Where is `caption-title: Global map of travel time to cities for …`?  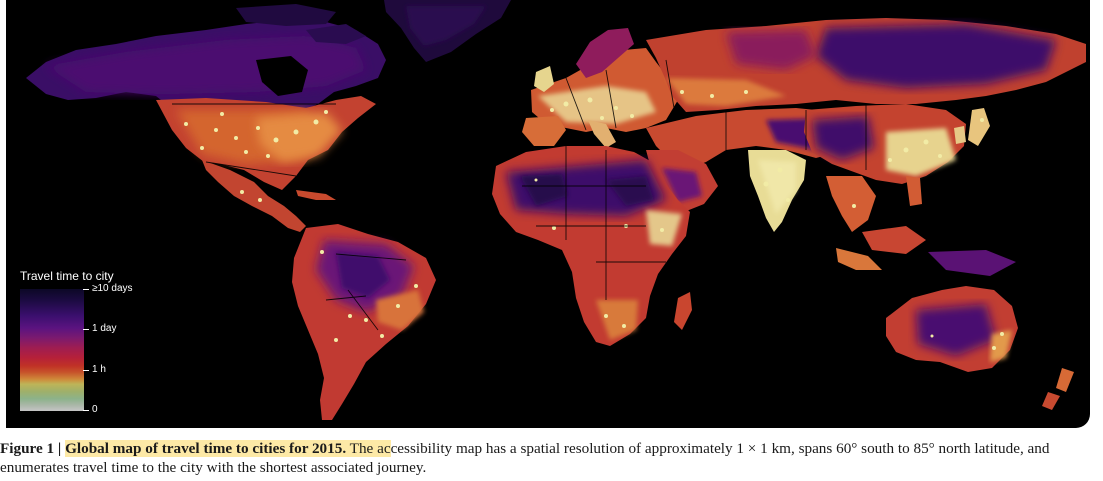 caption-title: Global map of travel time to cities for … is located at coordinates (206, 448).